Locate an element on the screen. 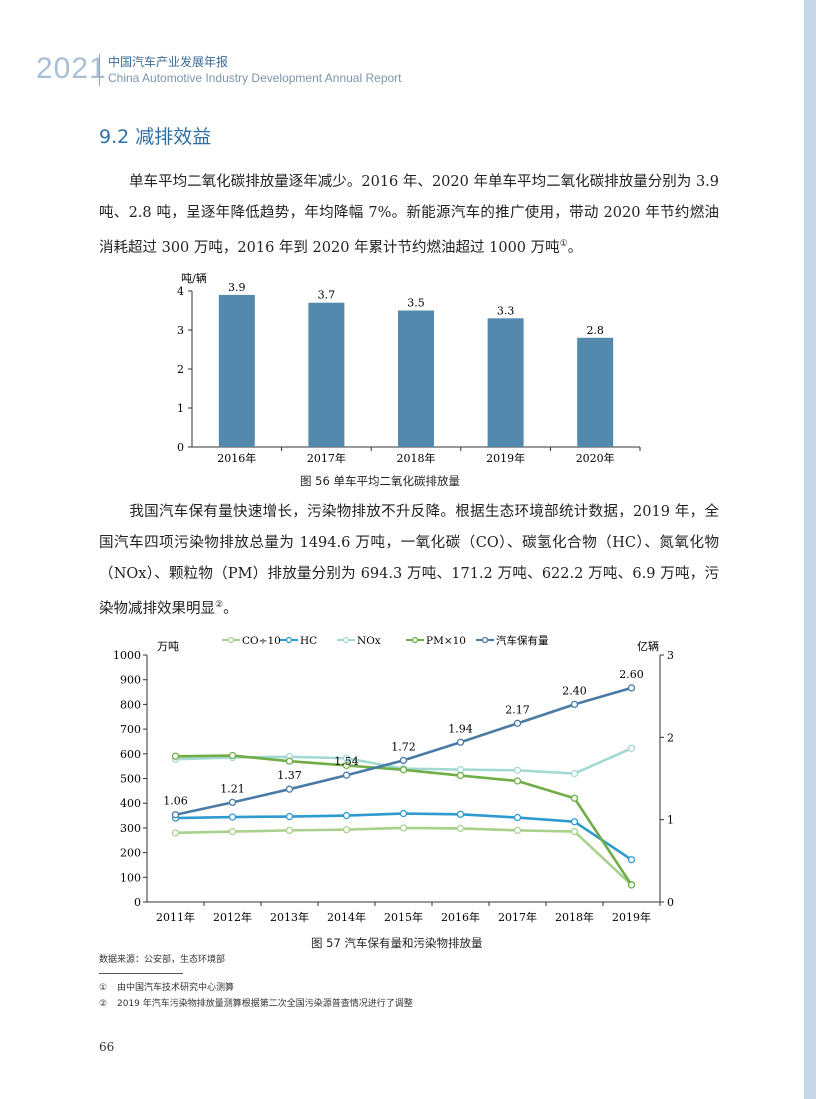 The width and height of the screenshot is (816, 1099). left-axis-label: 万吨 is located at coordinates (168, 646).